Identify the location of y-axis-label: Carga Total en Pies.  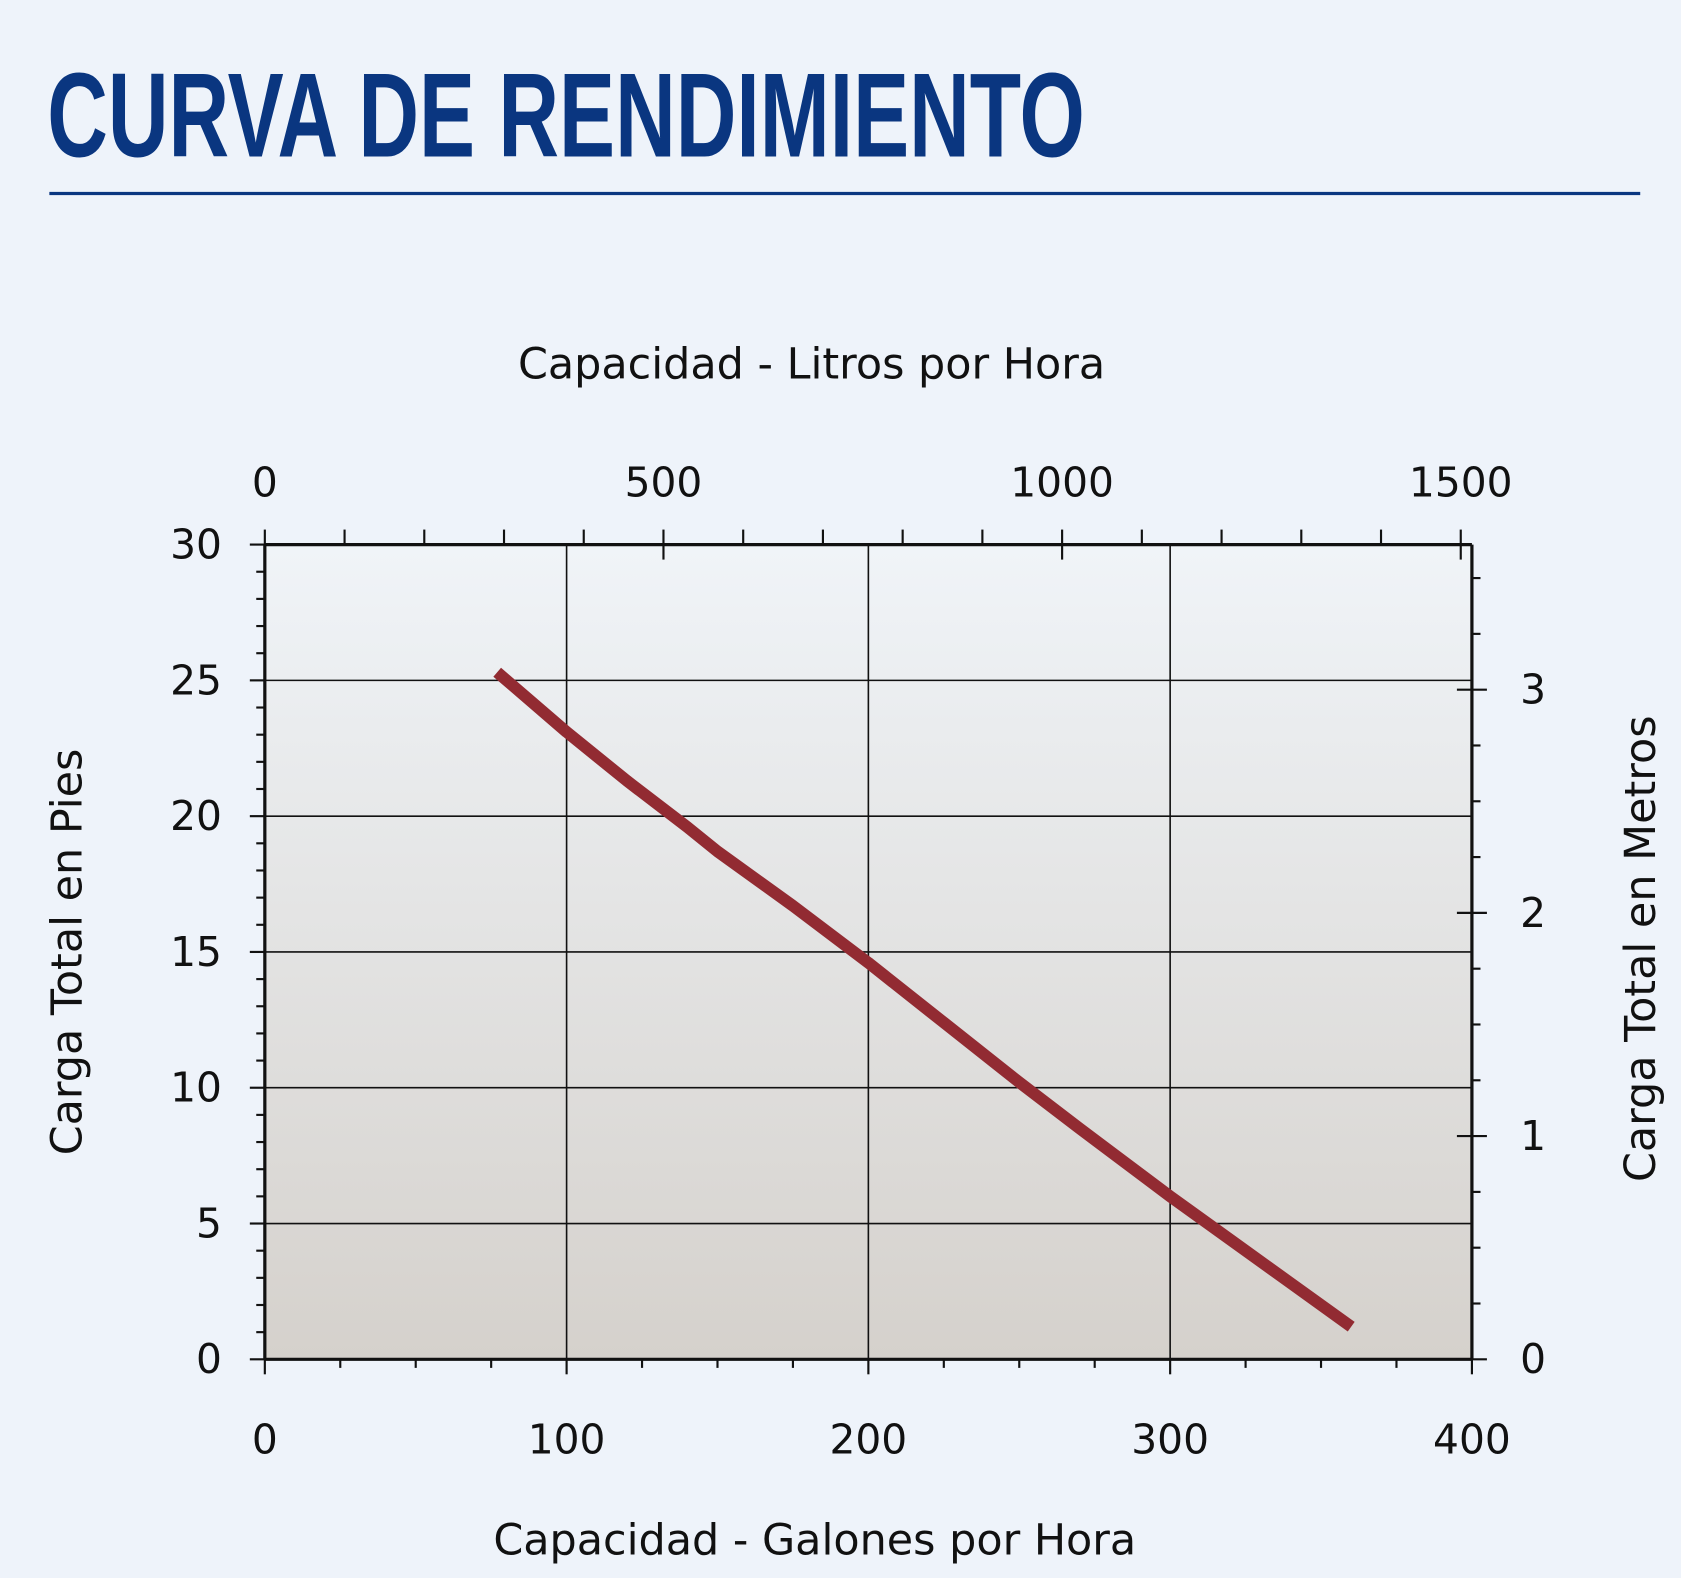
(68, 952).